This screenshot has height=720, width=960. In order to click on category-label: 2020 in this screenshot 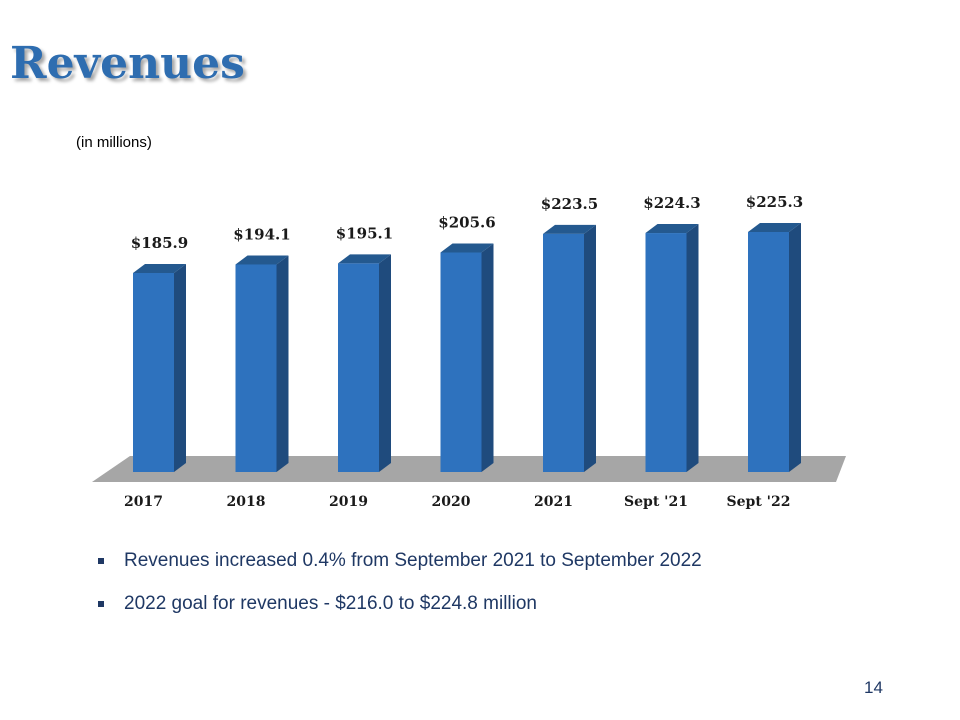, I will do `click(451, 502)`.